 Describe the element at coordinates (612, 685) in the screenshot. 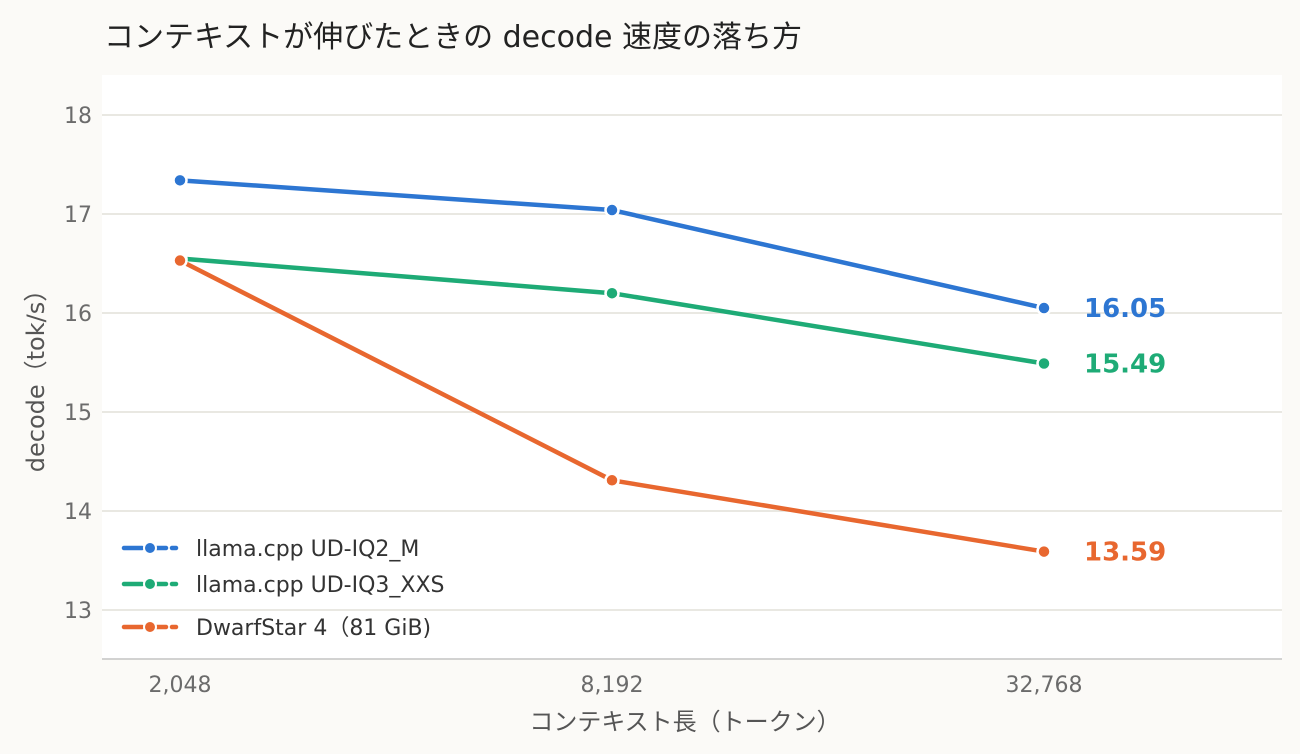

I see `x-tick-label: 8,192` at that location.